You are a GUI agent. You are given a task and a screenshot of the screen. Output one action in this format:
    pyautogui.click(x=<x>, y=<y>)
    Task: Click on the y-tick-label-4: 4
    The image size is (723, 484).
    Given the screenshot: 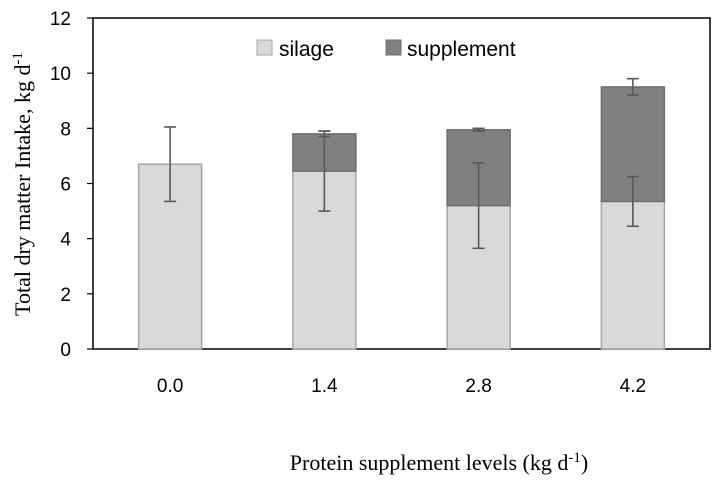 What is the action you would take?
    pyautogui.click(x=65, y=240)
    